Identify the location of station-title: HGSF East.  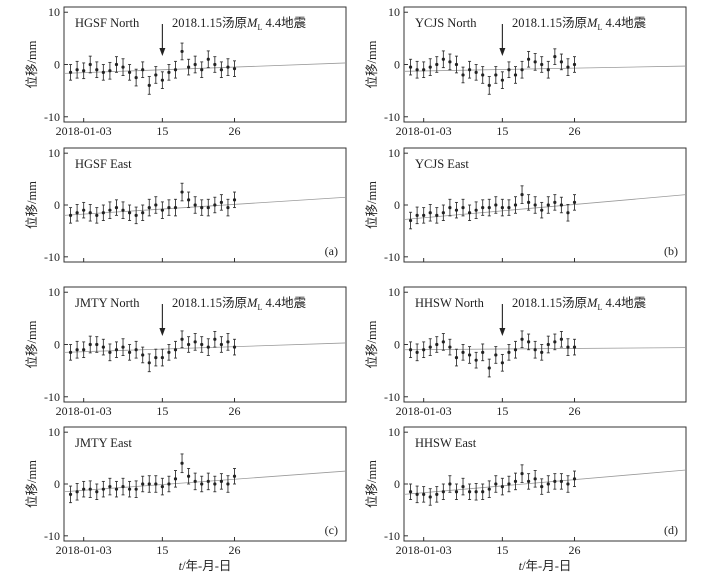
(103, 164).